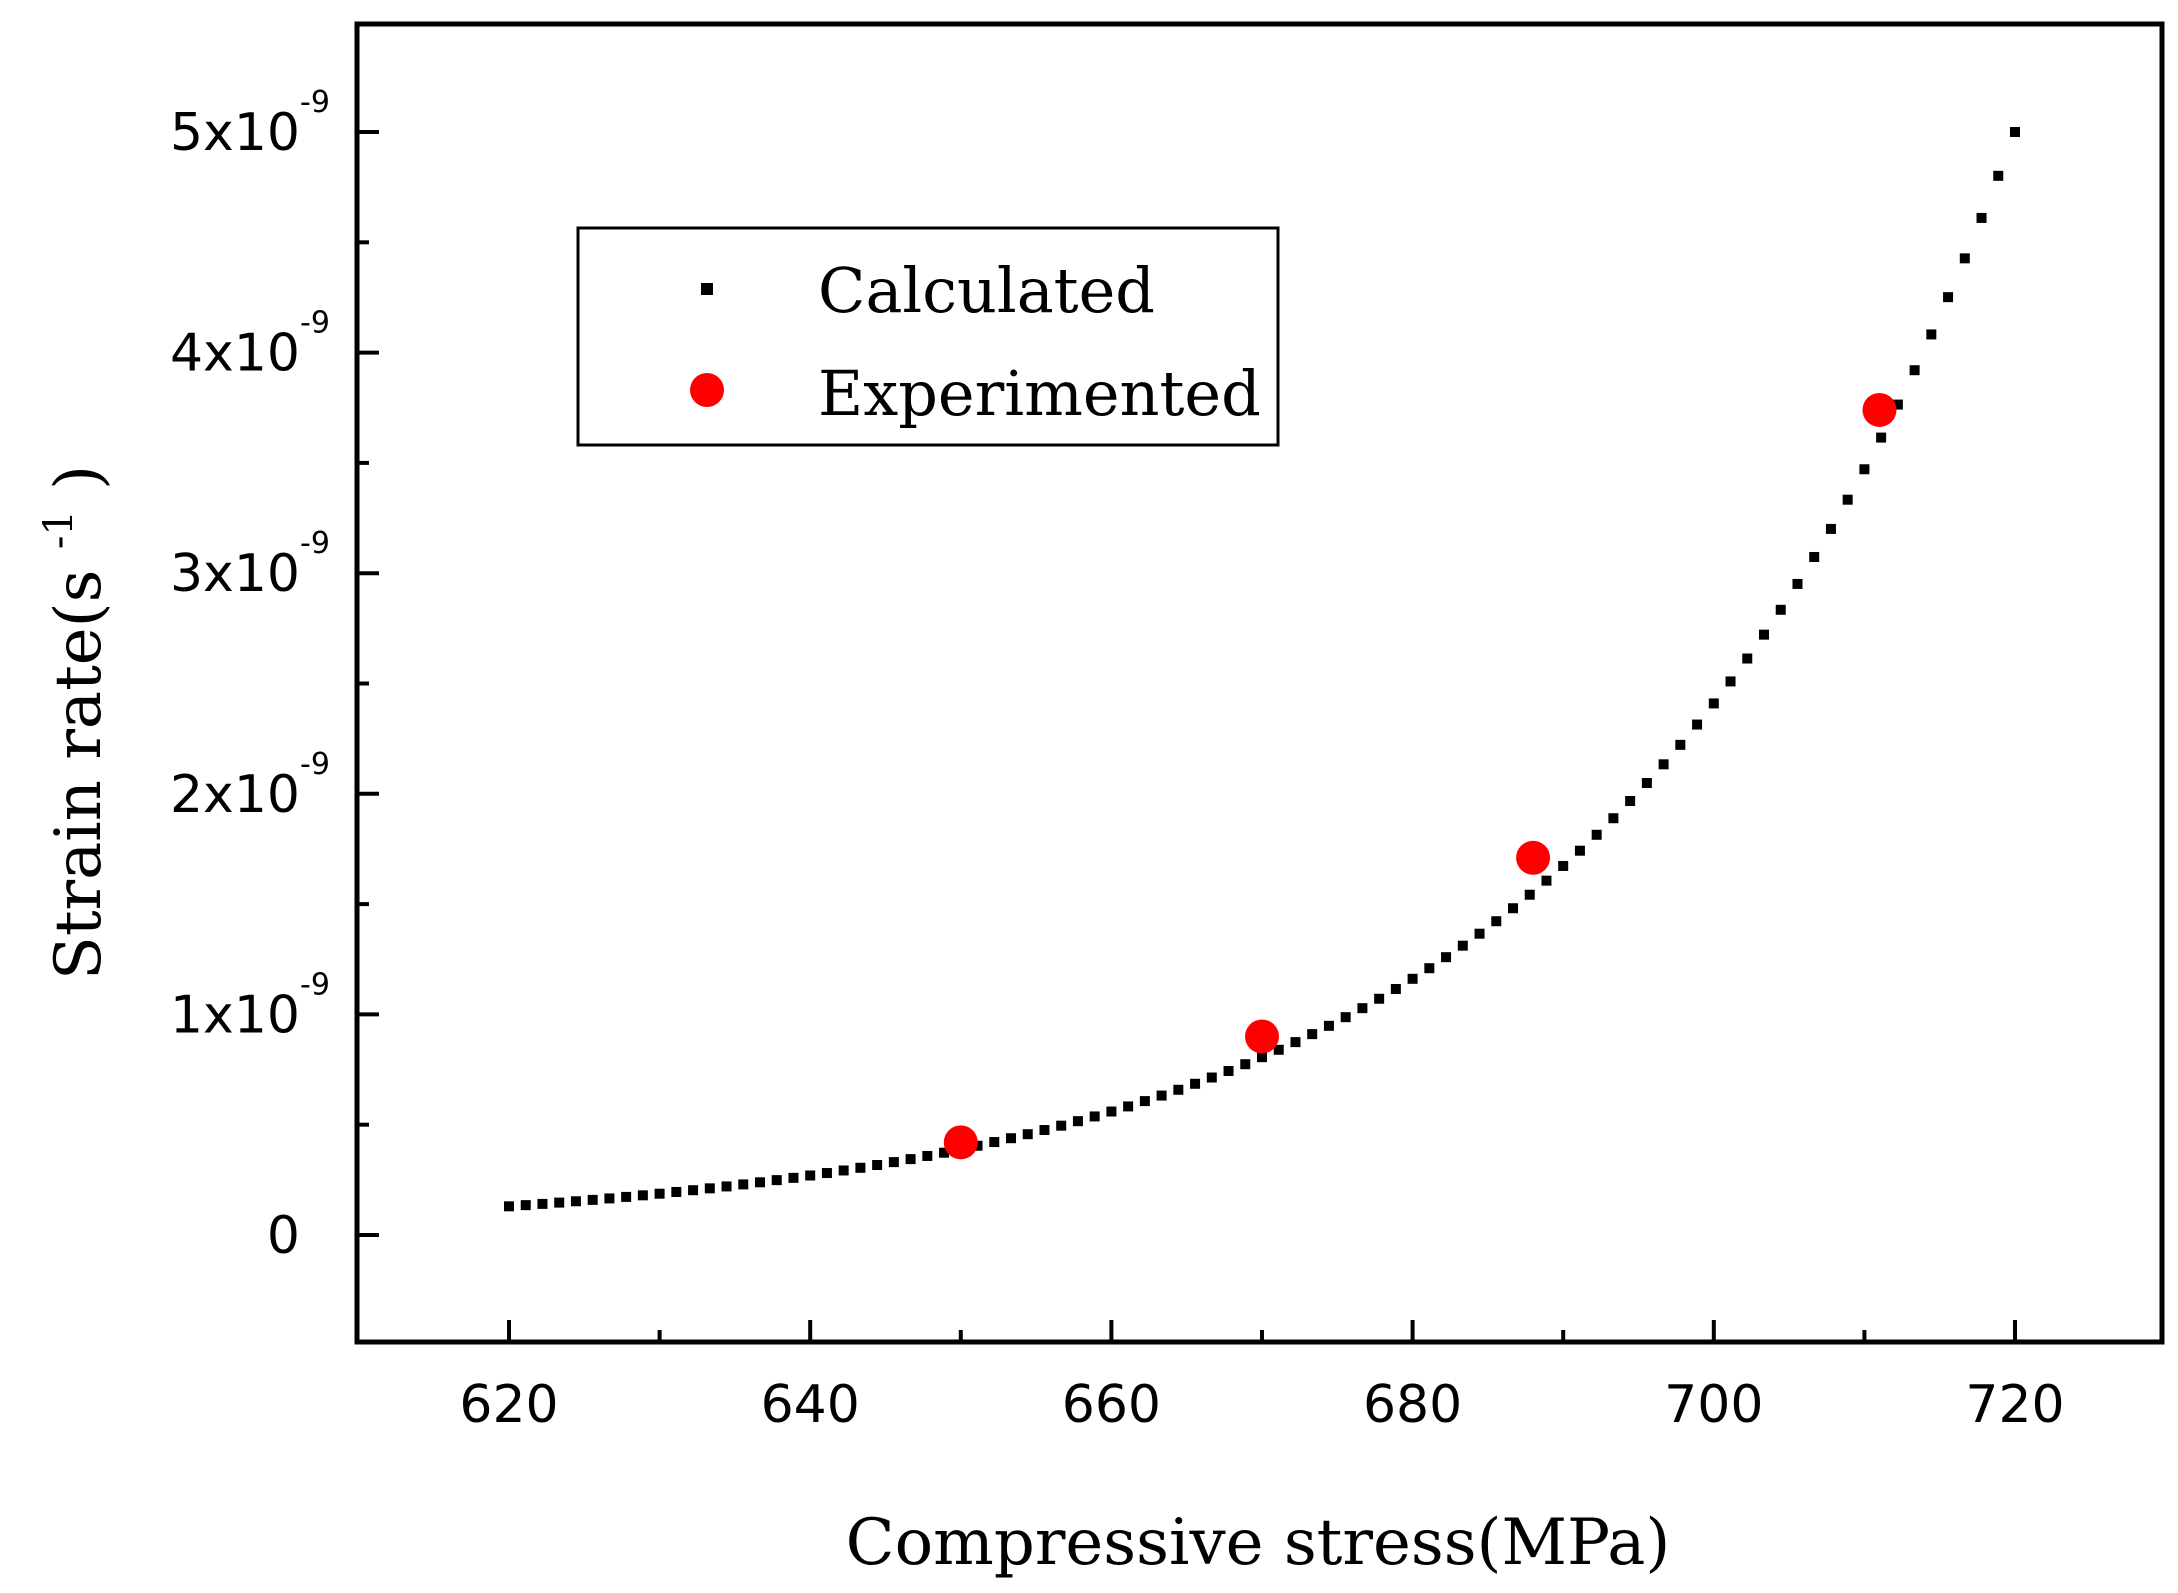  I want to click on y-tick-label: 0, so click(283, 1236).